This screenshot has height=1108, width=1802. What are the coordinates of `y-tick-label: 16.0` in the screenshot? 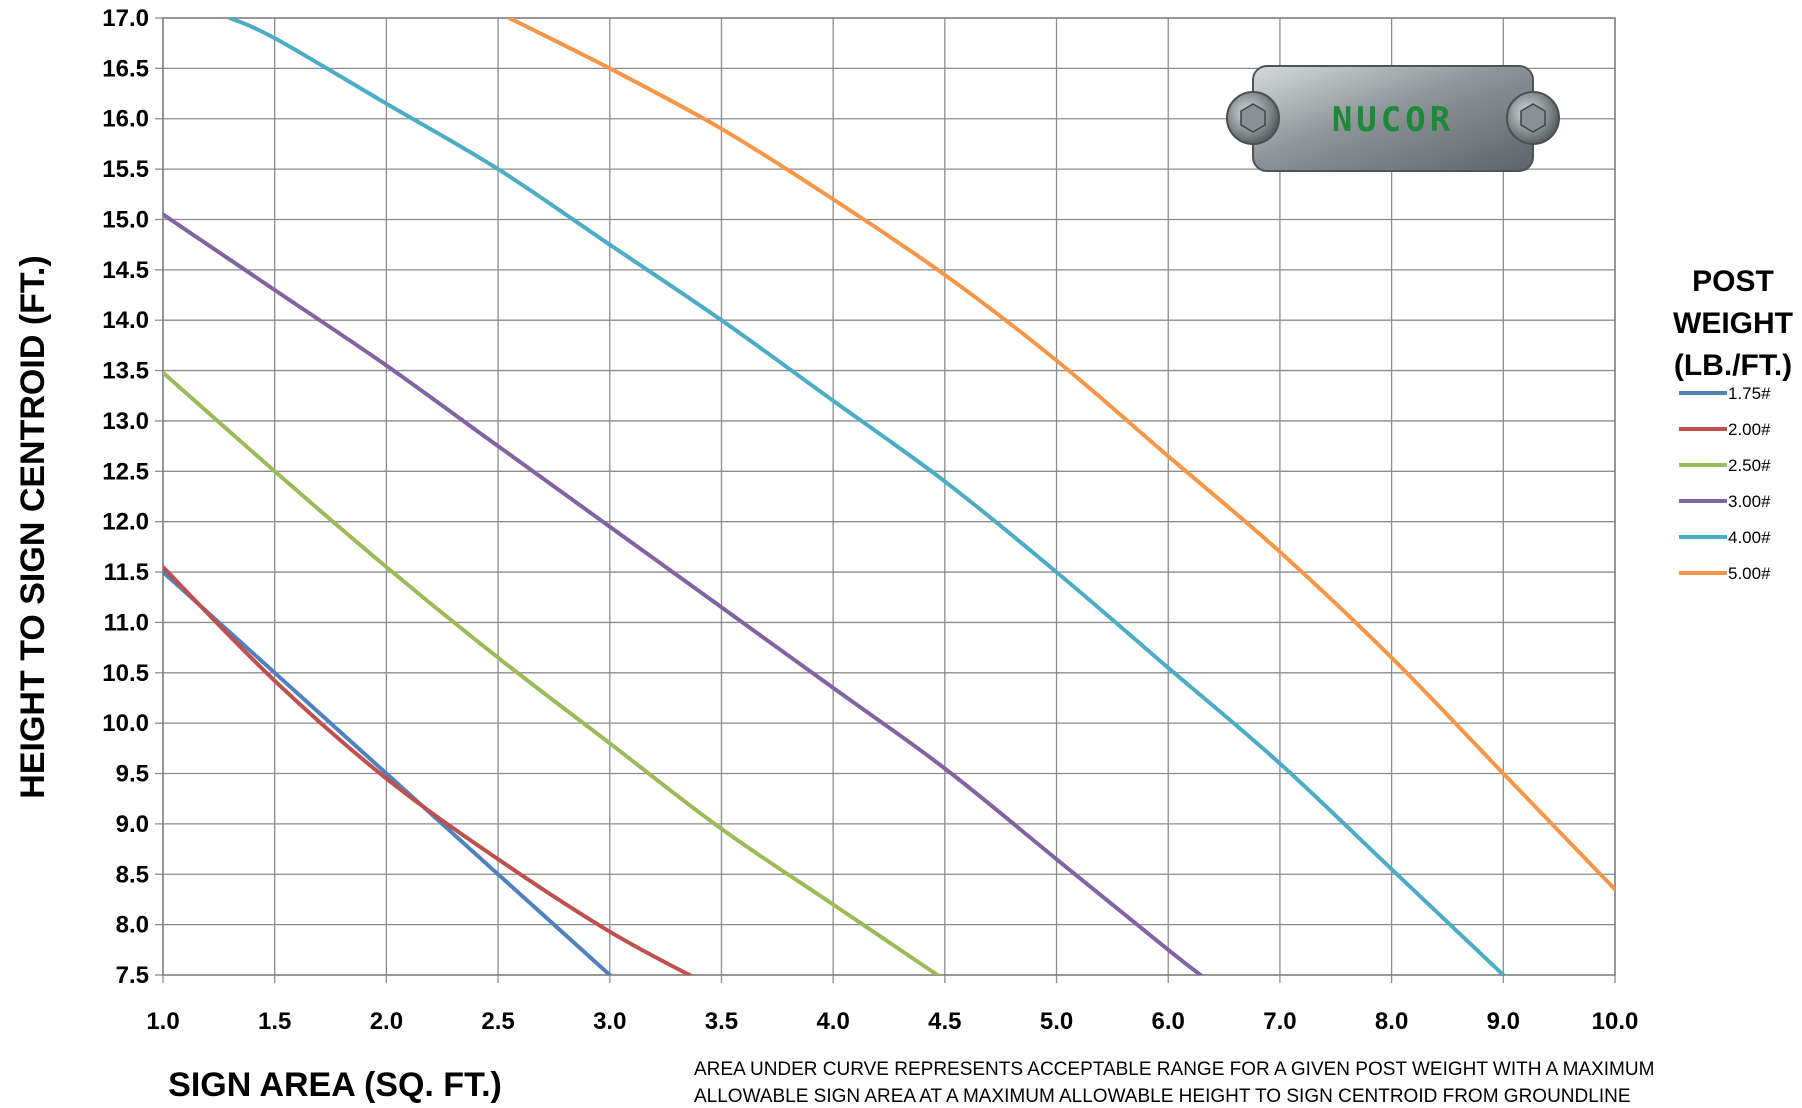 It's located at (125, 119).